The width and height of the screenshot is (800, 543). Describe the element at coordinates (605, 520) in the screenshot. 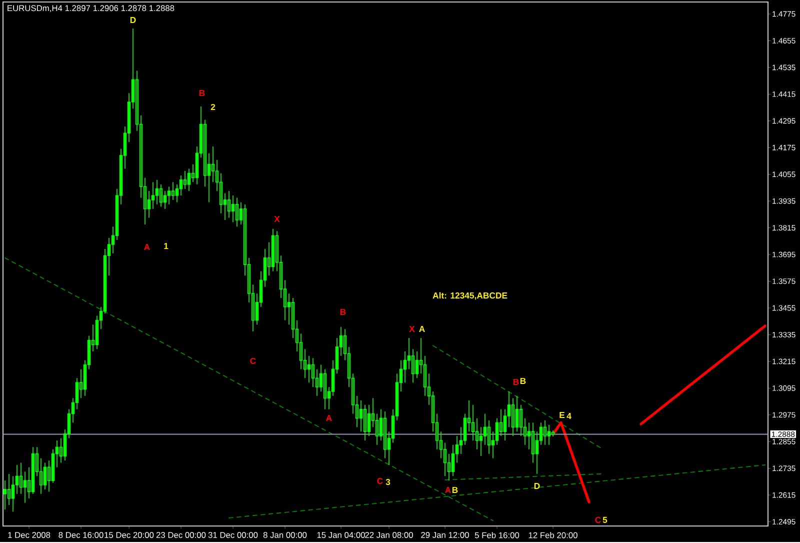

I see `annotation: 5` at that location.